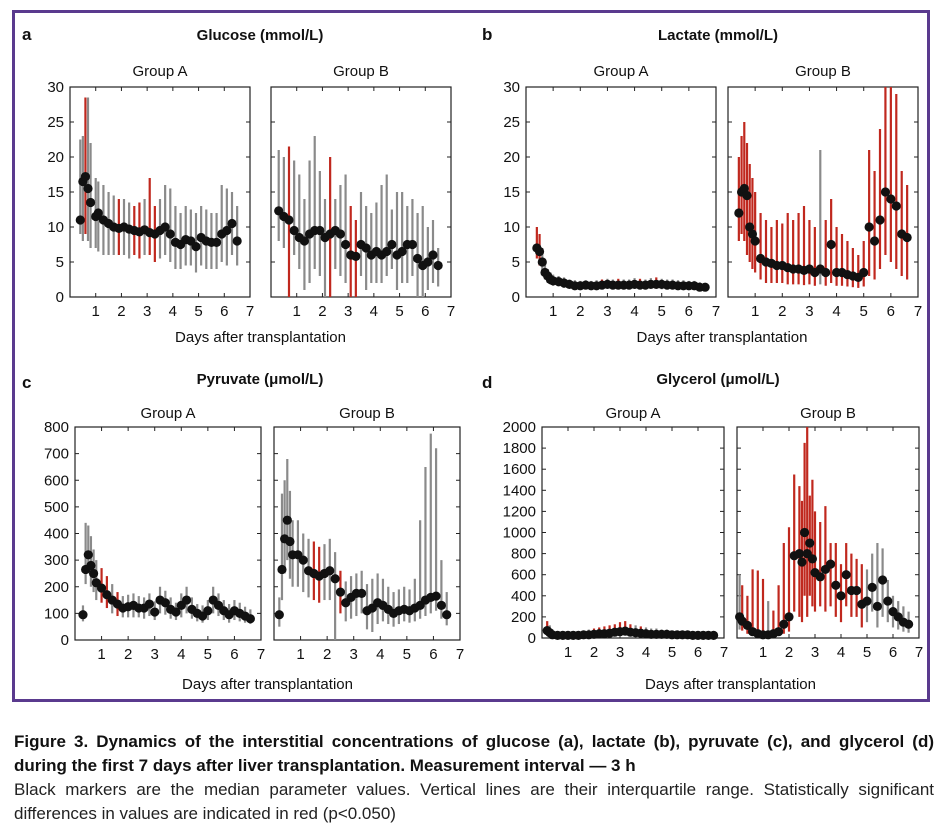  I want to click on y-tick-label: 10, so click(511, 227).